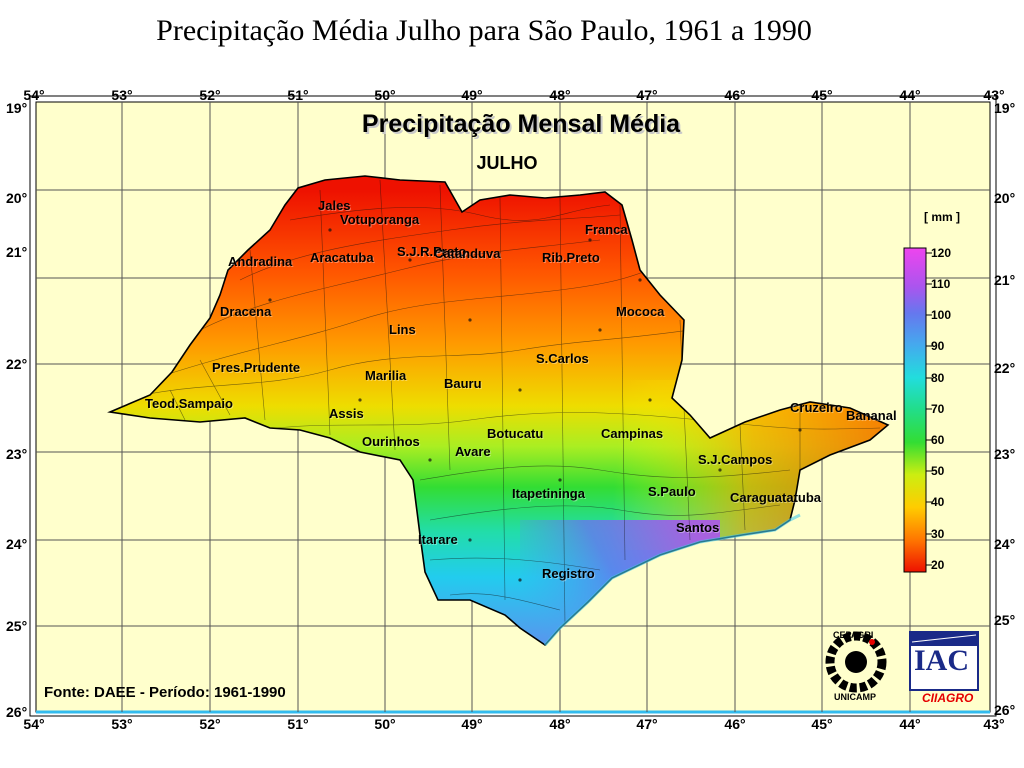 Image resolution: width=1024 pixels, height=768 pixels. I want to click on city-label: Votuporanga, so click(380, 219).